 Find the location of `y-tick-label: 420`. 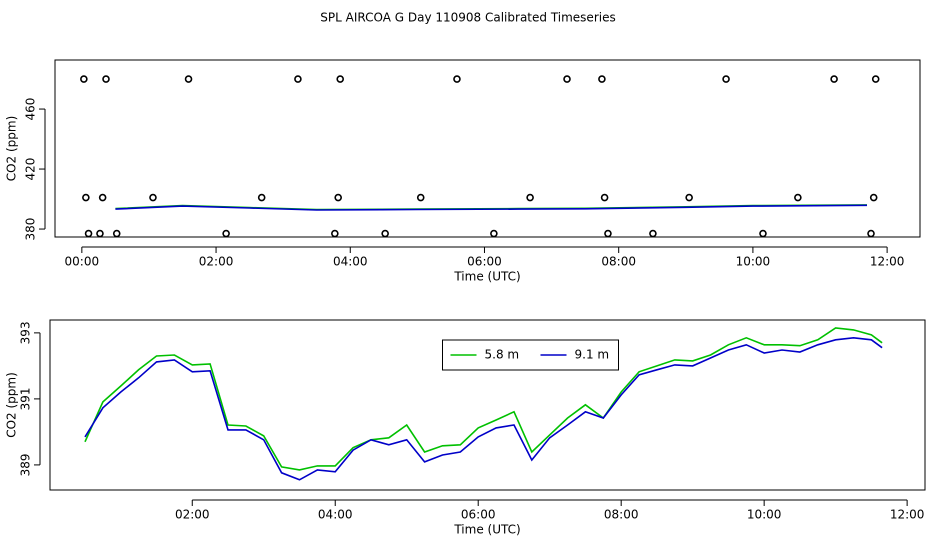

y-tick-label: 420 is located at coordinates (31, 169).